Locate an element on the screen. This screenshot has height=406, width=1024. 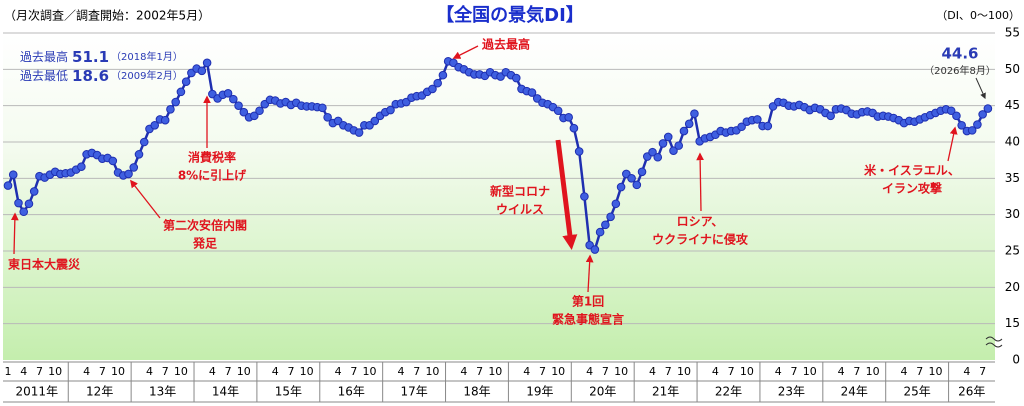
x-tick-label: 1 is located at coordinates (8, 371).